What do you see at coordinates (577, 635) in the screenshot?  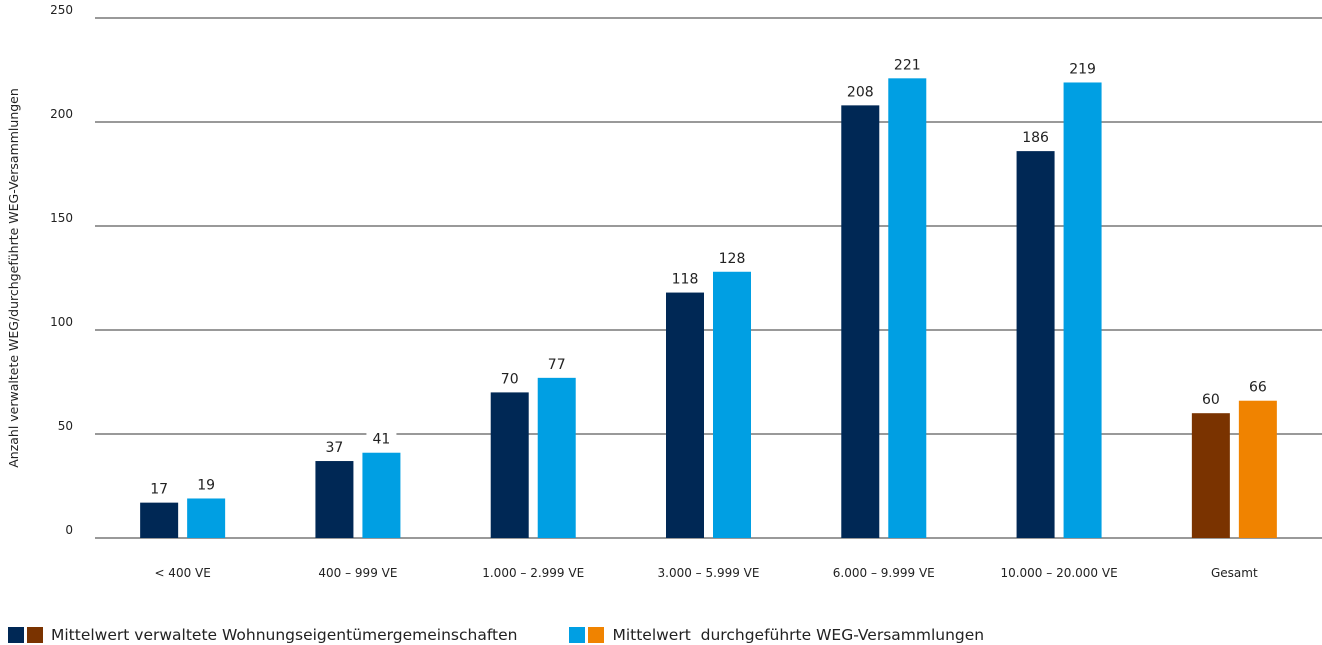 I see `legend-swatch-light-blue` at bounding box center [577, 635].